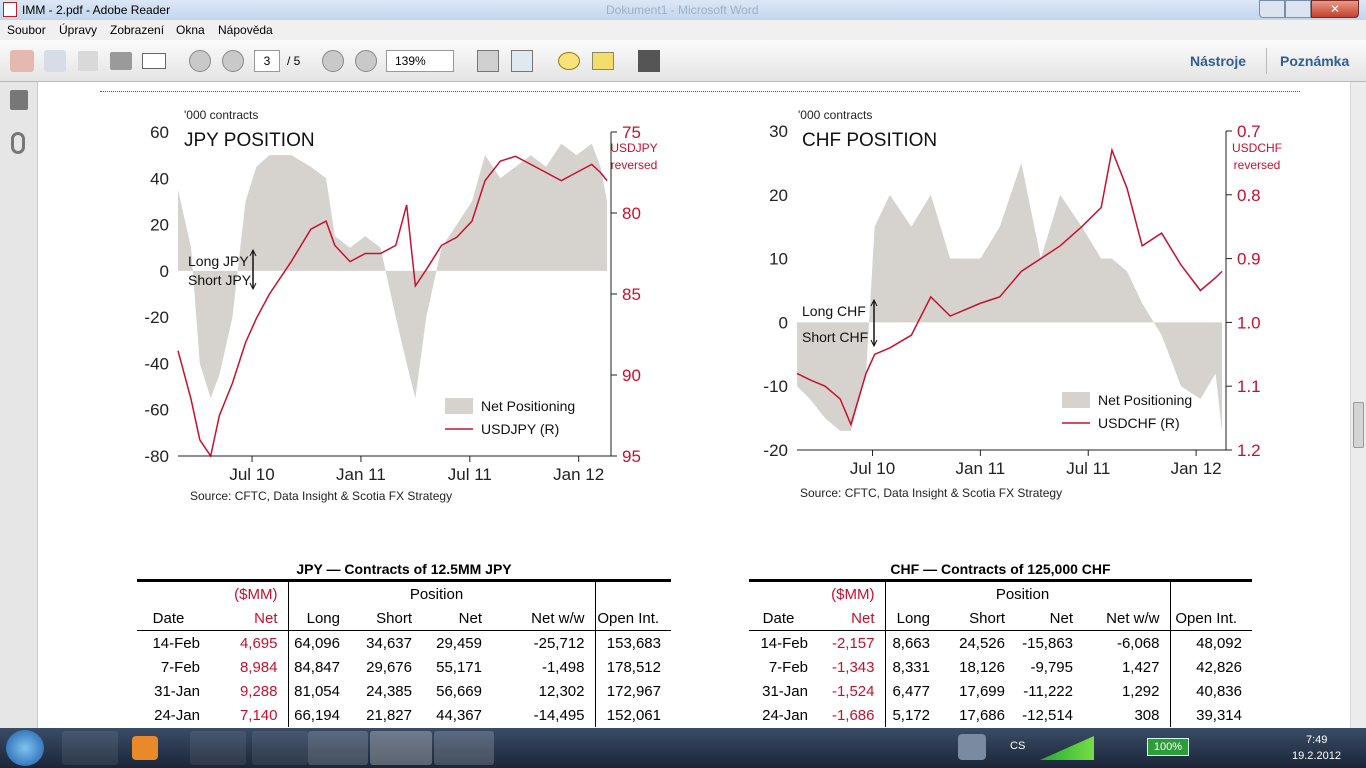 Image resolution: width=1366 pixels, height=768 pixels. What do you see at coordinates (401, 748) in the screenshot?
I see `taskbar-app-active` at bounding box center [401, 748].